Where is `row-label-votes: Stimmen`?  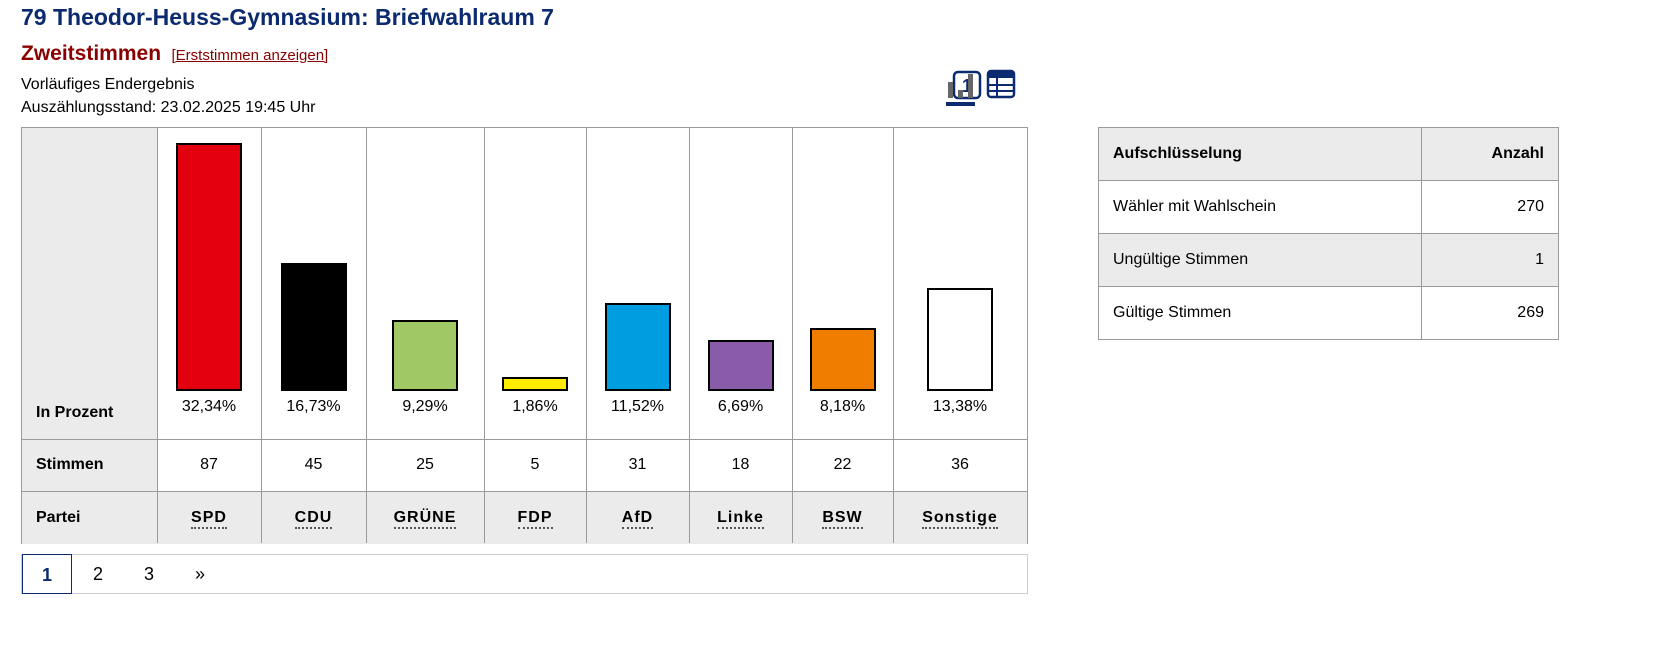
row-label-votes: Stimmen is located at coordinates (70, 464).